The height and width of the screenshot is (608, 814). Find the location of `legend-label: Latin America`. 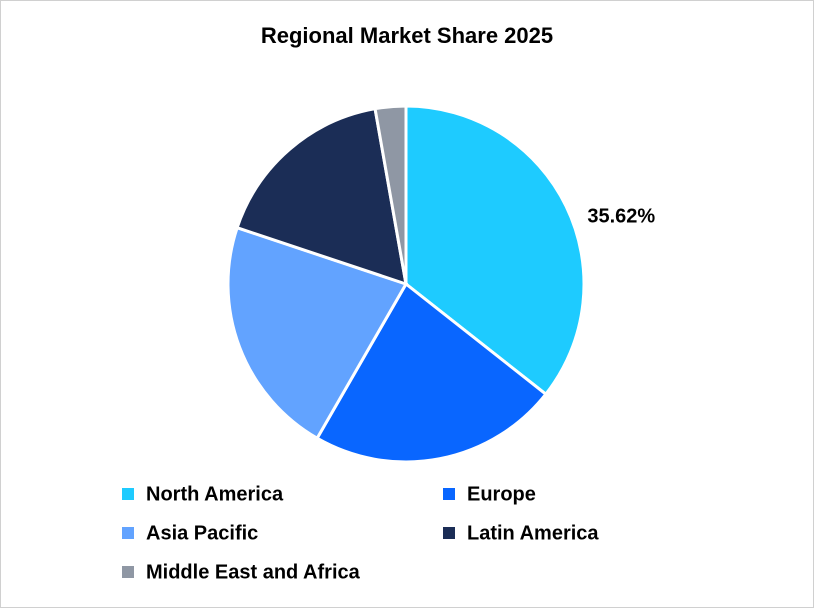

legend-label: Latin America is located at coordinates (533, 533).